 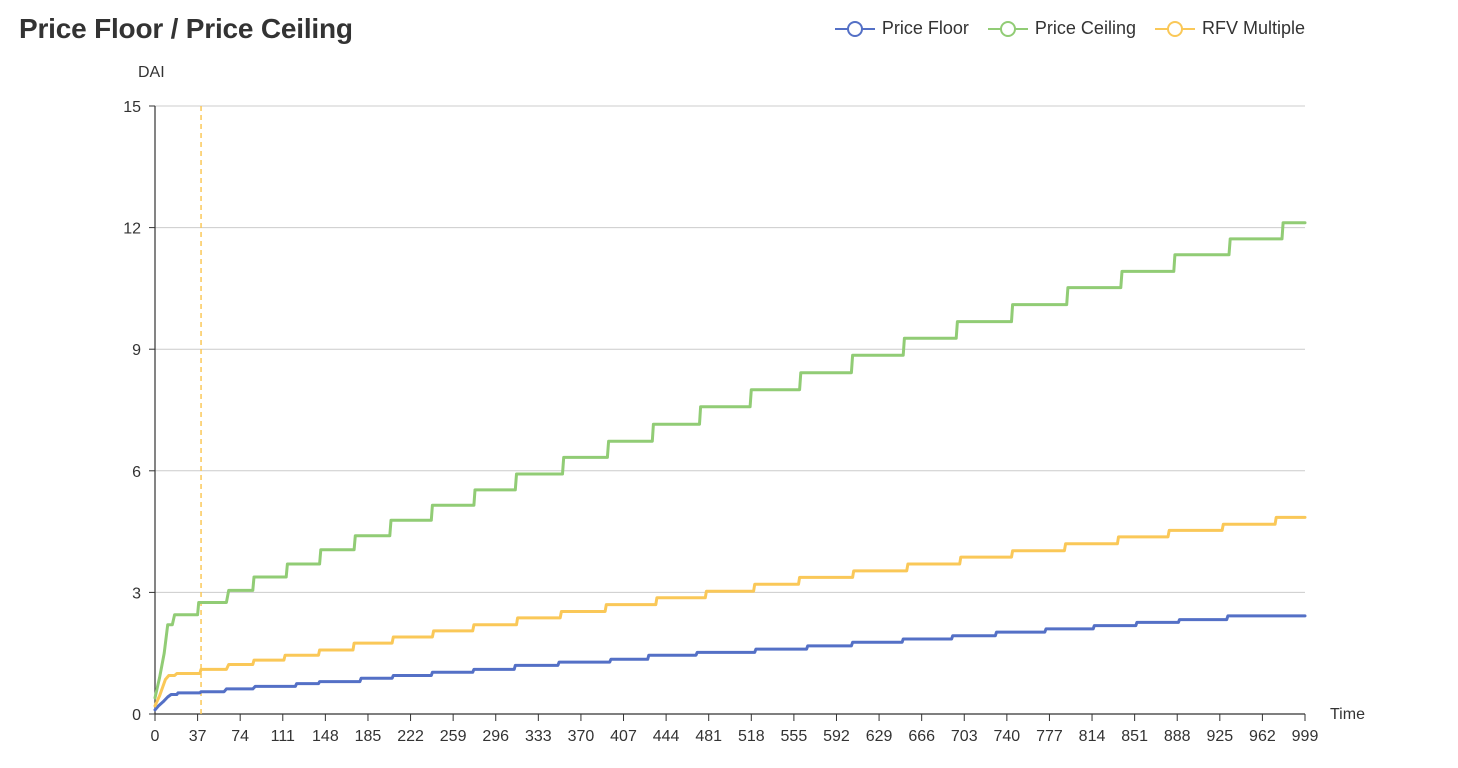 What do you see at coordinates (751, 736) in the screenshot?
I see `x-tick-label-518: 518` at bounding box center [751, 736].